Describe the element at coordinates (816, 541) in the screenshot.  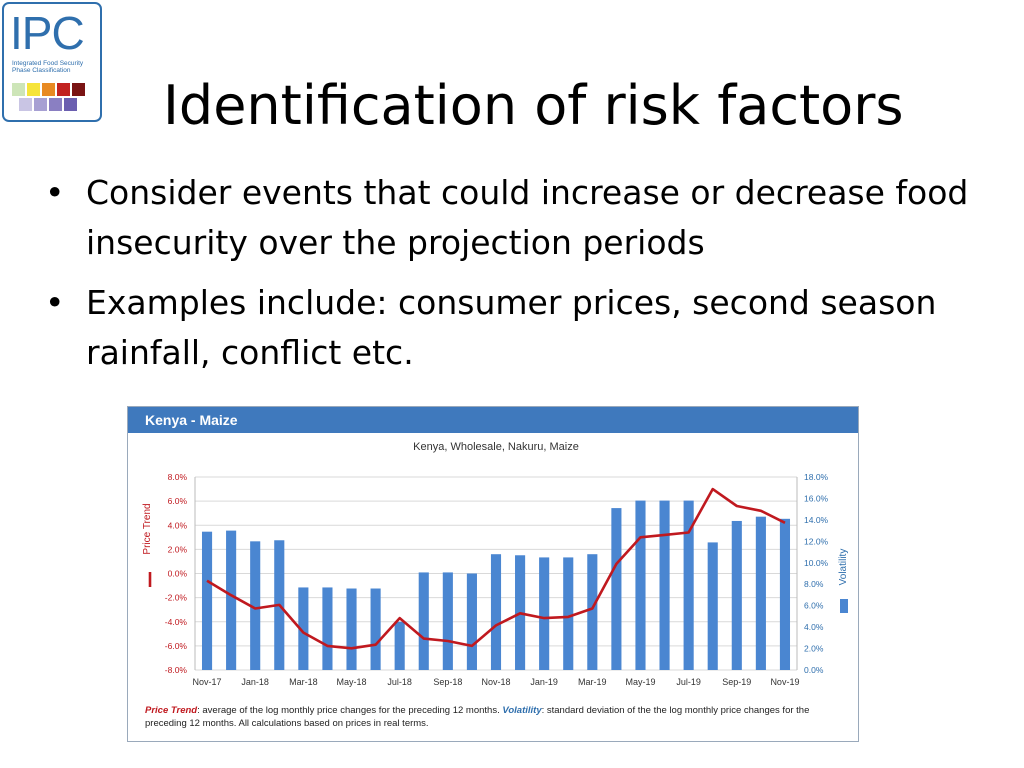
I see `y2-tick-label: 12.0%` at that location.